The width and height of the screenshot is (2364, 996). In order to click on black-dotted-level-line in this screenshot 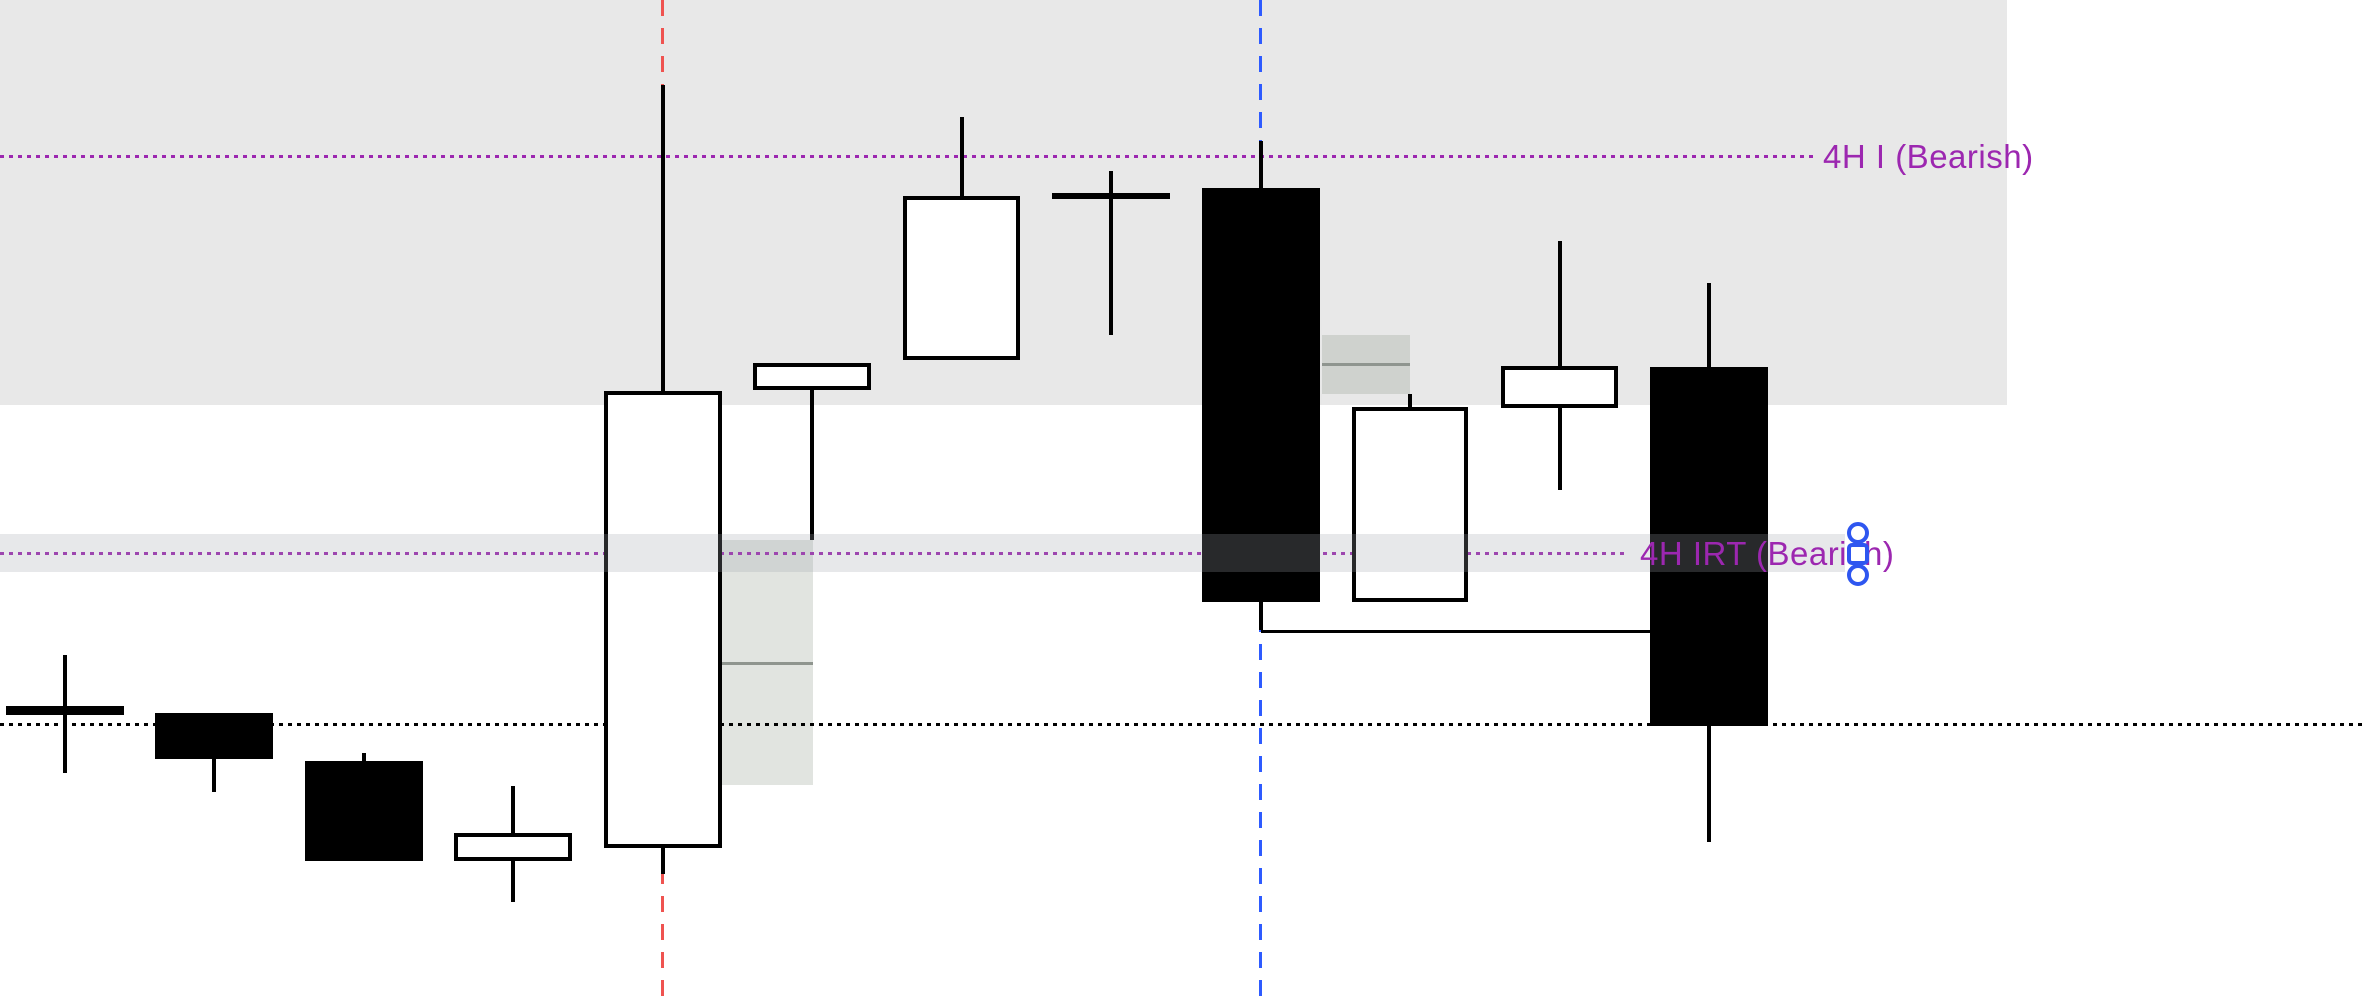, I will do `click(1182, 724)`.